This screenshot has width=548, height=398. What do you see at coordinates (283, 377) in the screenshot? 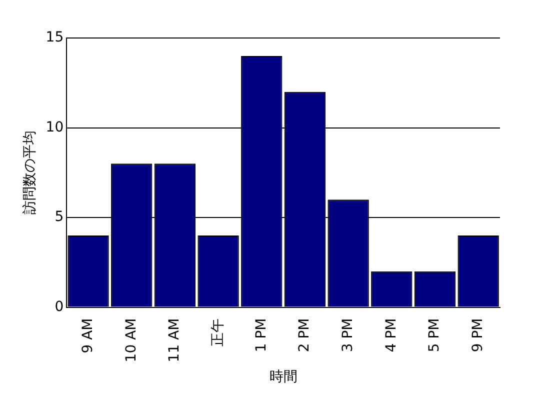
I see `x-axis-title: 時間` at bounding box center [283, 377].